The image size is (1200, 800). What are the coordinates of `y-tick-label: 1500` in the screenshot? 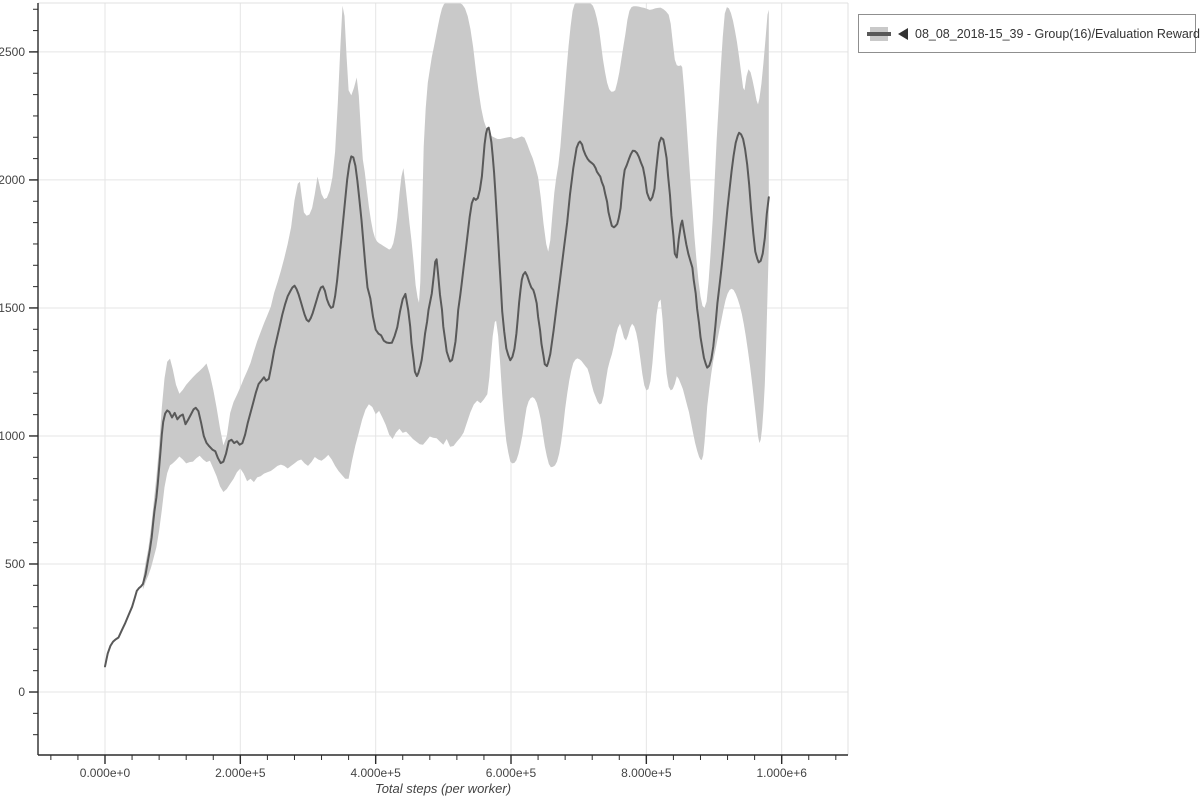 It's located at (12, 308).